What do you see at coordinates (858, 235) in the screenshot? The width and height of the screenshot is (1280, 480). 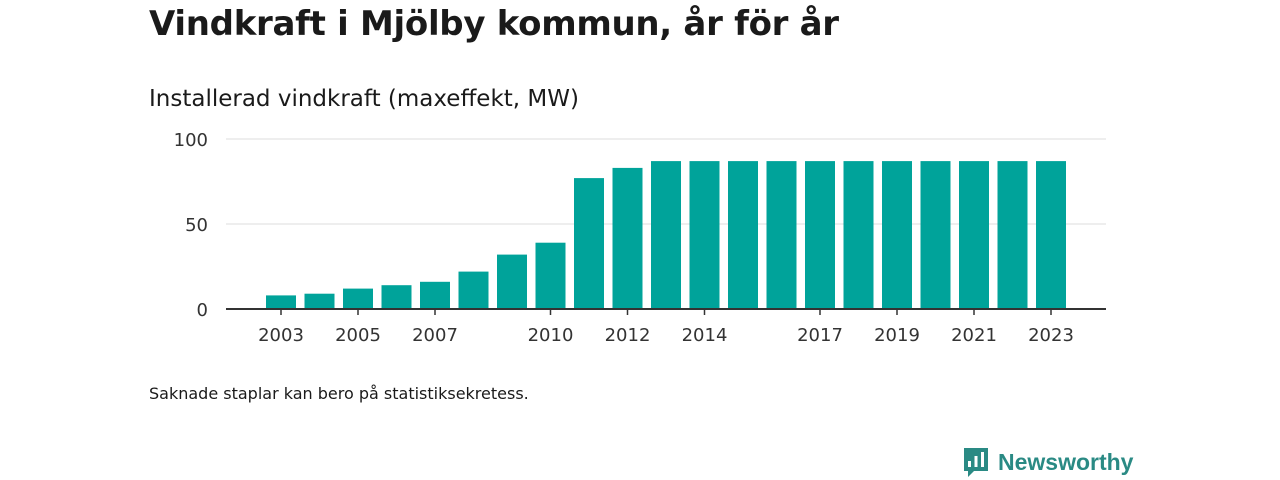 I see `bar-2018` at bounding box center [858, 235].